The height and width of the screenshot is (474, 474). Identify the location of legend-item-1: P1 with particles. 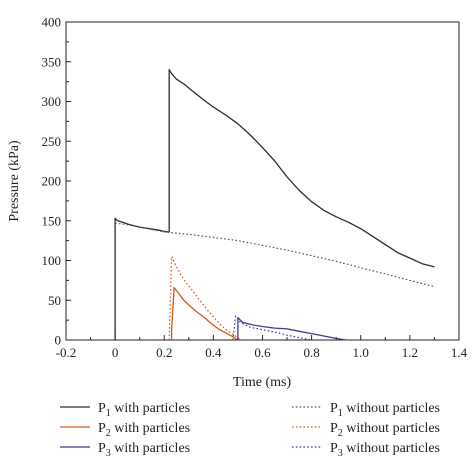
(125, 410).